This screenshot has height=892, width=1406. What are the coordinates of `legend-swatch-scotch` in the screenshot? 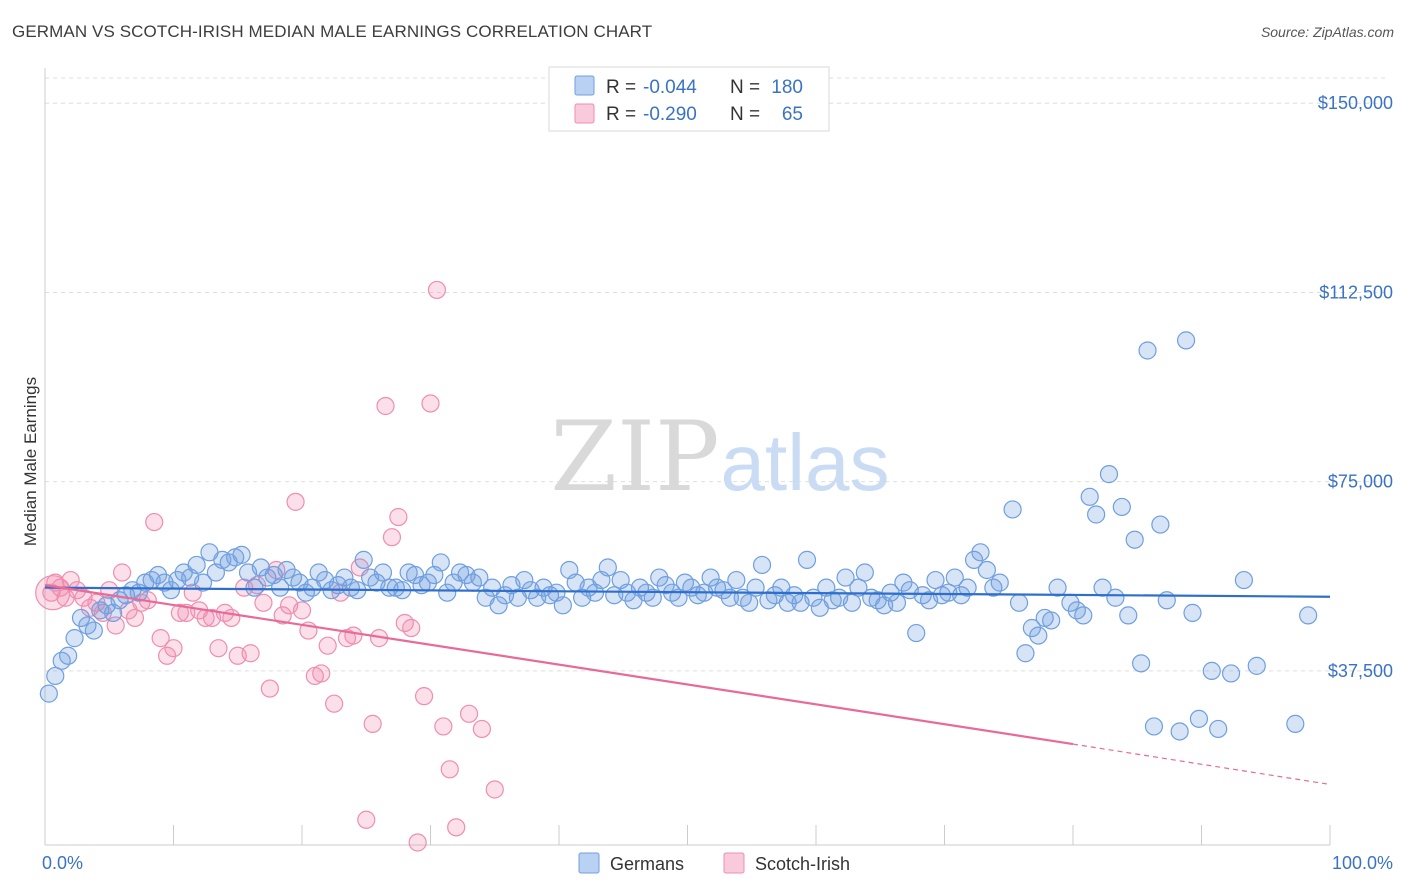 It's located at (584, 113).